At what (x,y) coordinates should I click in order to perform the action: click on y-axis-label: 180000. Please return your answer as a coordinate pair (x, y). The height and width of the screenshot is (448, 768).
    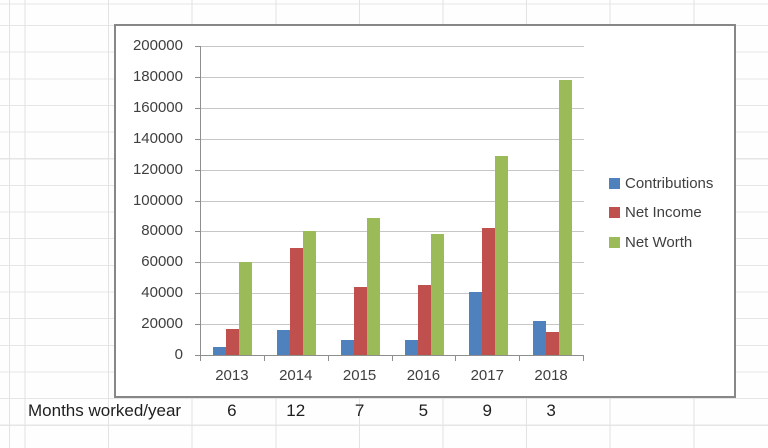
    Looking at the image, I should click on (157, 76).